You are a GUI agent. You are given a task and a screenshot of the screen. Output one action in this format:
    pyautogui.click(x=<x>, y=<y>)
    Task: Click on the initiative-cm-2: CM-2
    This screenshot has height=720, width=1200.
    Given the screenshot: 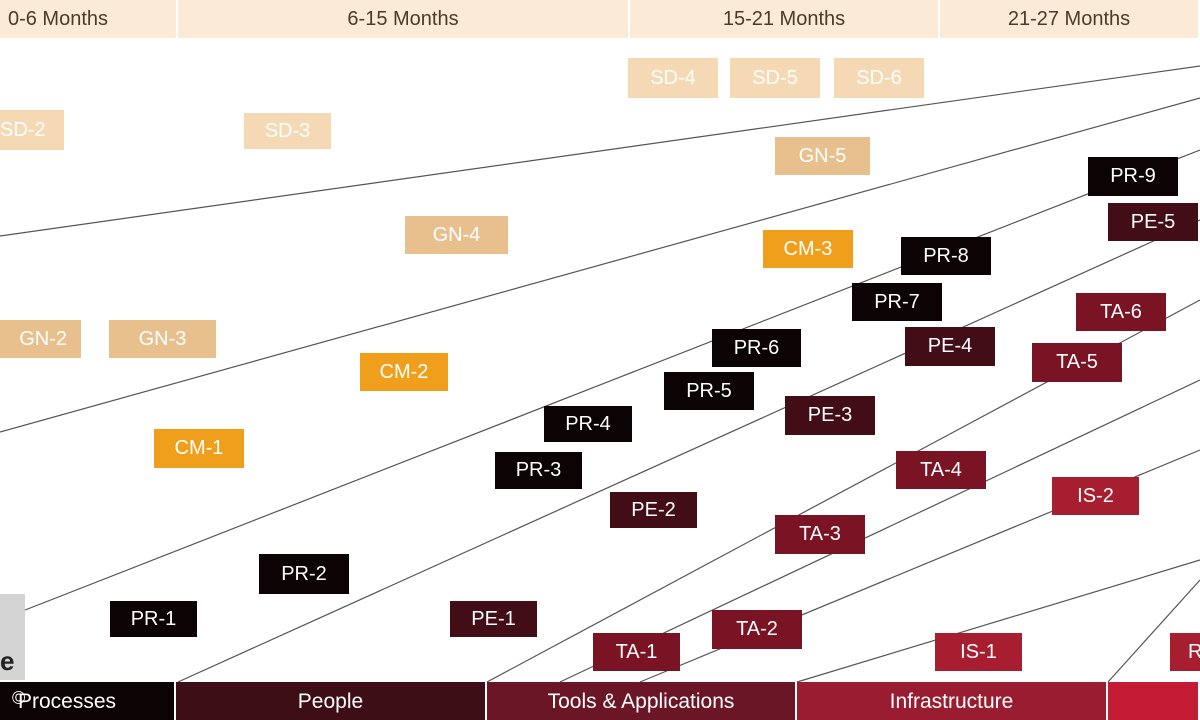 What is the action you would take?
    pyautogui.click(x=404, y=372)
    